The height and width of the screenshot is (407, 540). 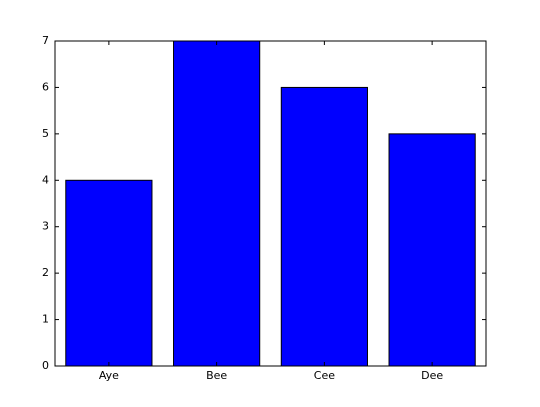 What do you see at coordinates (45, 40) in the screenshot?
I see `y-tick-label: 7` at bounding box center [45, 40].